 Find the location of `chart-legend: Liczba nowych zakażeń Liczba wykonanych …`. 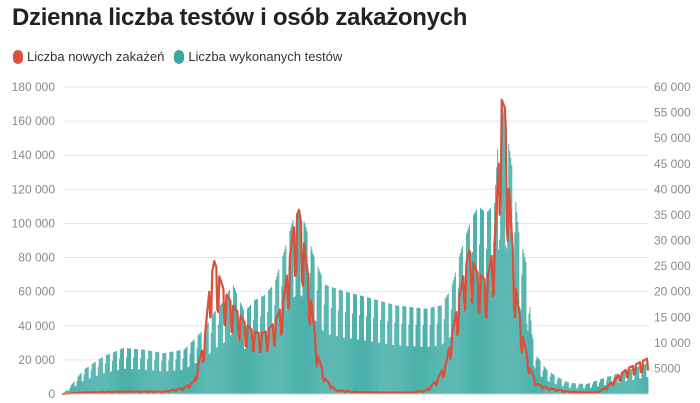

chart-legend: Liczba nowych zakażeń Liczba wykonanych … is located at coordinates (182, 56).